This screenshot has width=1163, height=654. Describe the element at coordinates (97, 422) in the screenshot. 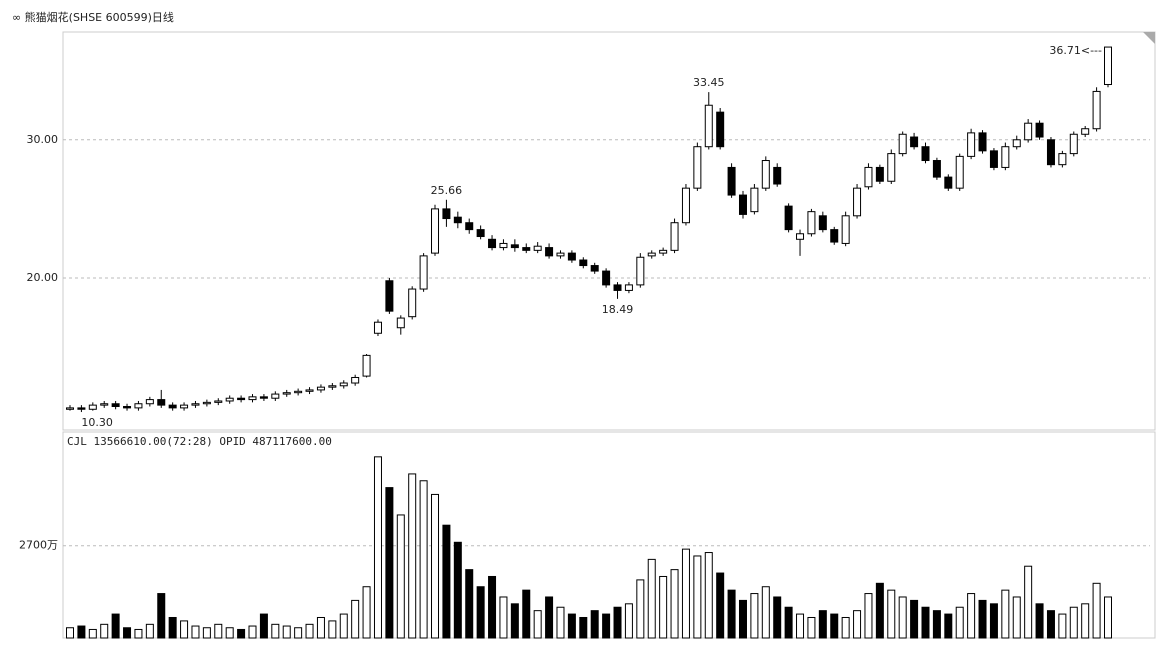

I see `annotation: 10.30` at that location.